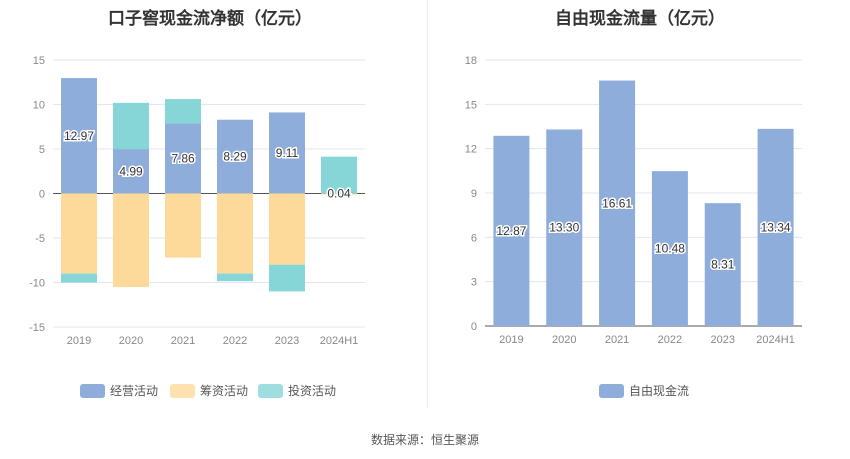 Image resolution: width=850 pixels, height=459 pixels. What do you see at coordinates (312, 390) in the screenshot?
I see `legend-label: 投资活动` at bounding box center [312, 390].